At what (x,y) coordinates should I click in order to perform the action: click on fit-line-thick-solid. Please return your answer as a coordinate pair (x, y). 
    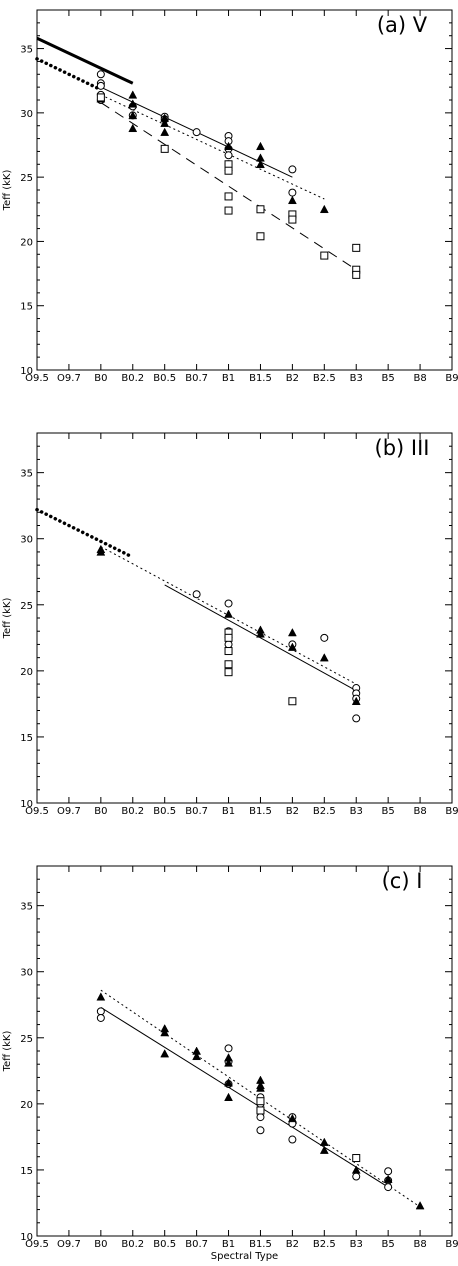
    Looking at the image, I should click on (85, 60).